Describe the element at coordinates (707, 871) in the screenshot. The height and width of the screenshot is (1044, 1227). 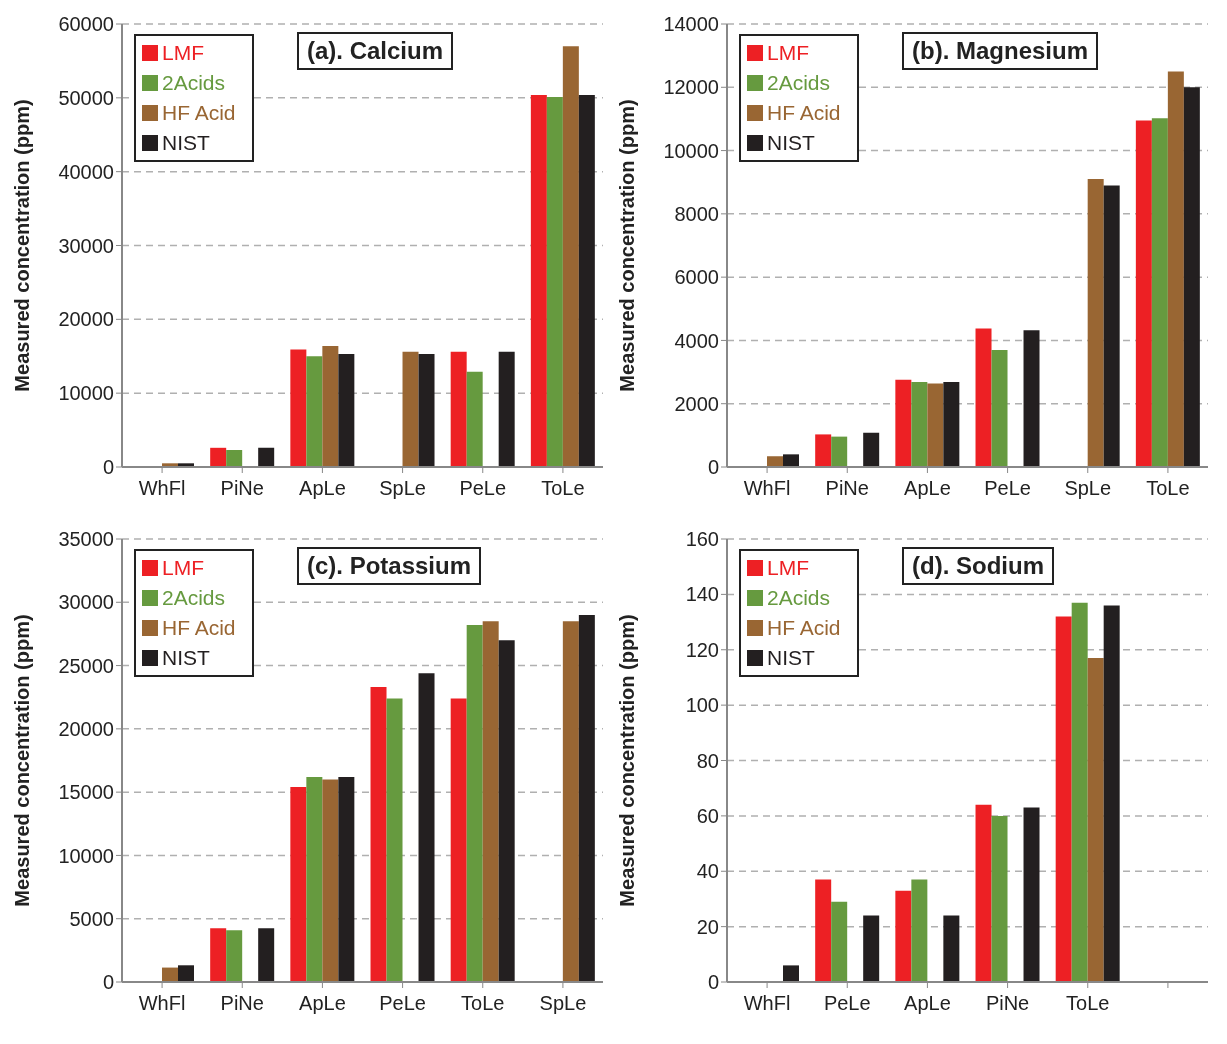
I see `y-tick-label: 40` at that location.